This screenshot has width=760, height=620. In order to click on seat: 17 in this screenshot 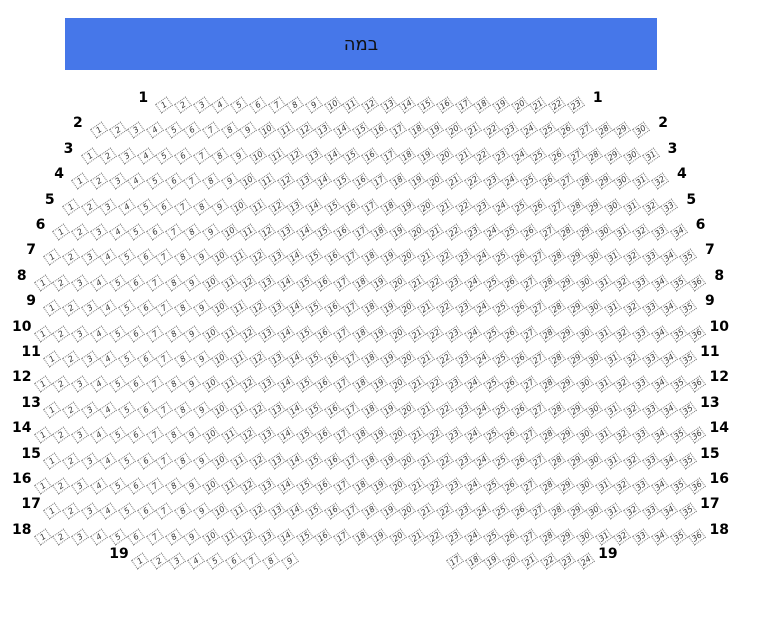, I will do `click(398, 130)`.